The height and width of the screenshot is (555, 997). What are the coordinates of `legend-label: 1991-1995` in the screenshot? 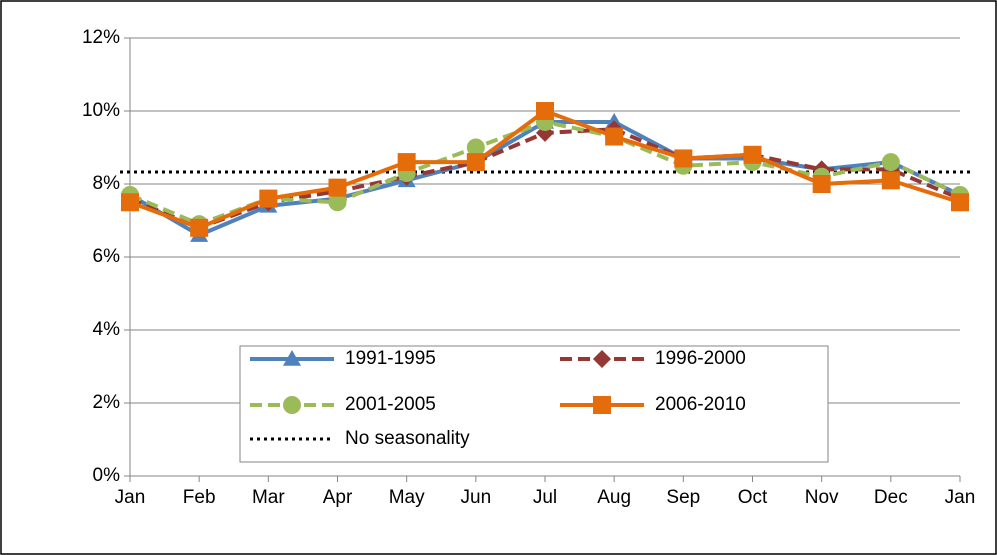 It's located at (390, 358).